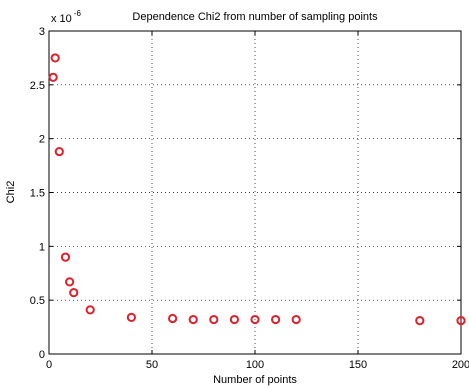 This screenshot has height=388, width=469. I want to click on y-tick-label: 2.5, so click(37, 86).